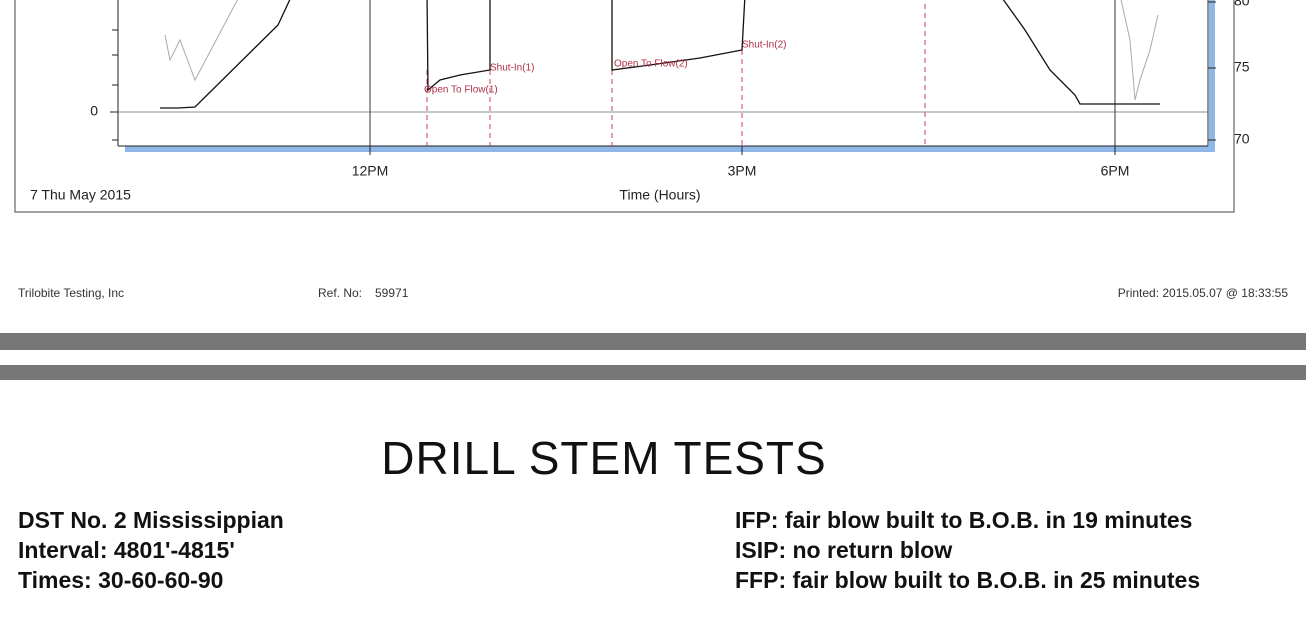  I want to click on event-lines, so click(676, 73).